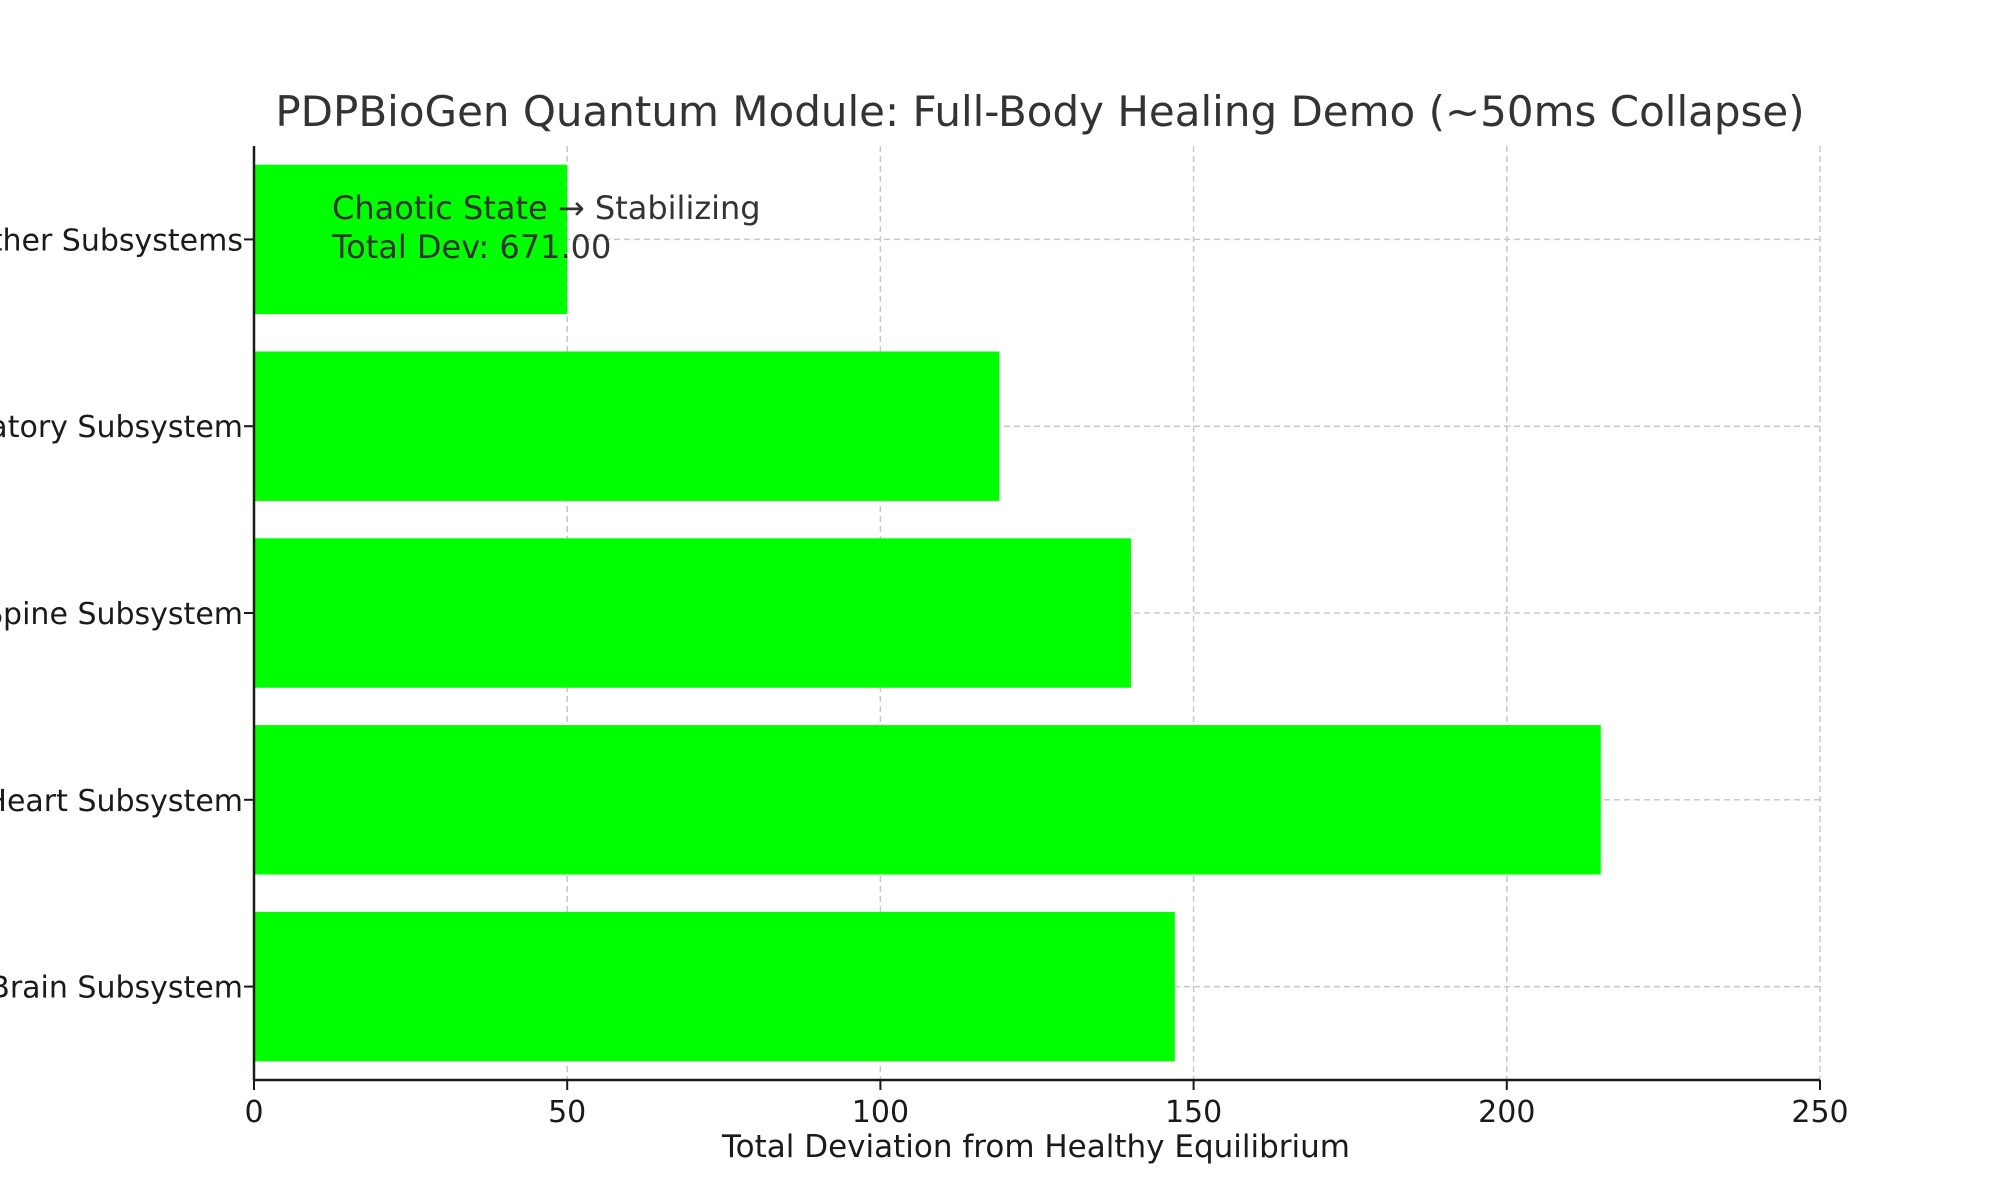 The image size is (2000, 1200). What do you see at coordinates (1046, 1105) in the screenshot?
I see `x-ticks: 0 50 100 150 200 250` at bounding box center [1046, 1105].